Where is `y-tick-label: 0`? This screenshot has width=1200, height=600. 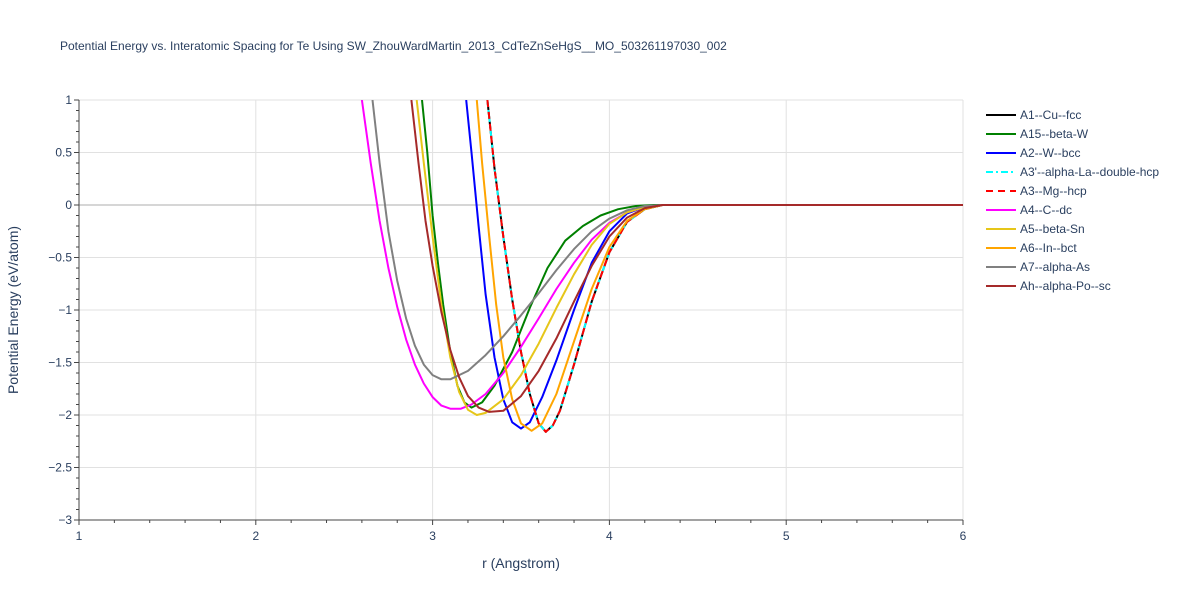 y-tick-label: 0 is located at coordinates (68, 205).